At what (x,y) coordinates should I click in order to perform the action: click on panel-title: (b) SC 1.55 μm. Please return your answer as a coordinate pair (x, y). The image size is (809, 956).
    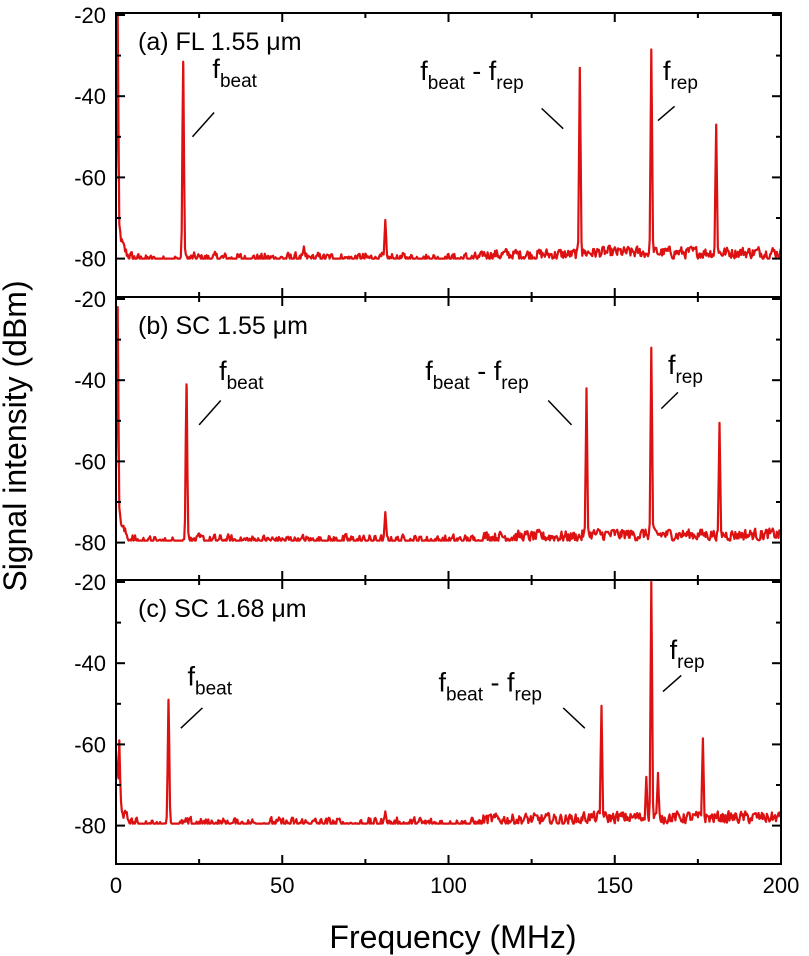
    Looking at the image, I should click on (223, 326).